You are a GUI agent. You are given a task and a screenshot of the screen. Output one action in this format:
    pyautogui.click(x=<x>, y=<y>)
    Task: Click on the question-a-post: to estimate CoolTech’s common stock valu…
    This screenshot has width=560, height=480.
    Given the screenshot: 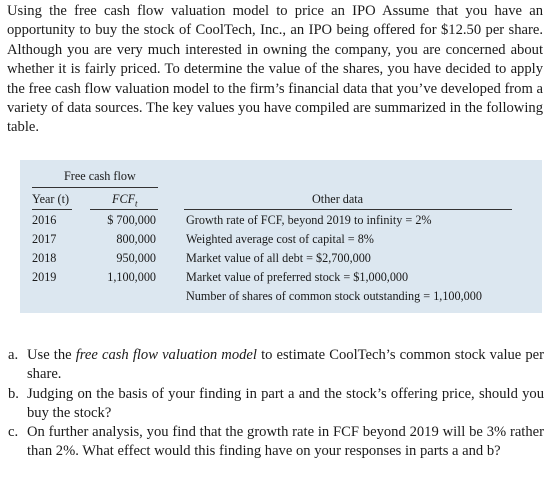 What is the action you would take?
    pyautogui.click(x=286, y=365)
    